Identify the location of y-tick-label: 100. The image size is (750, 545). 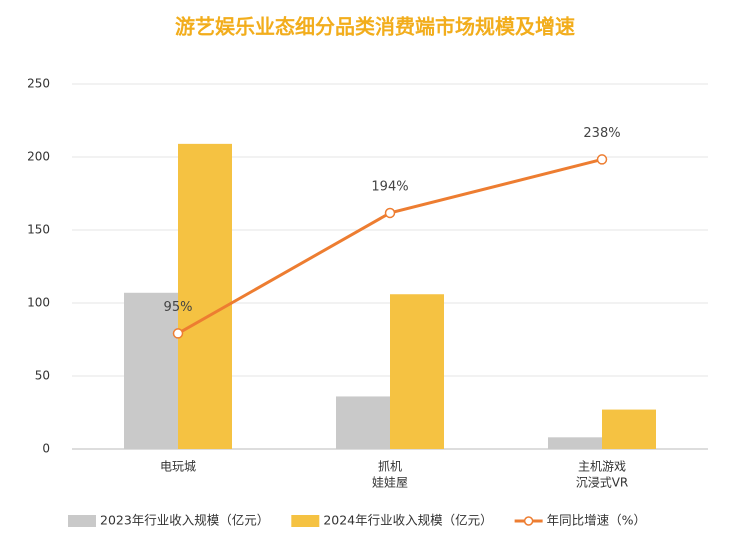
(38, 303).